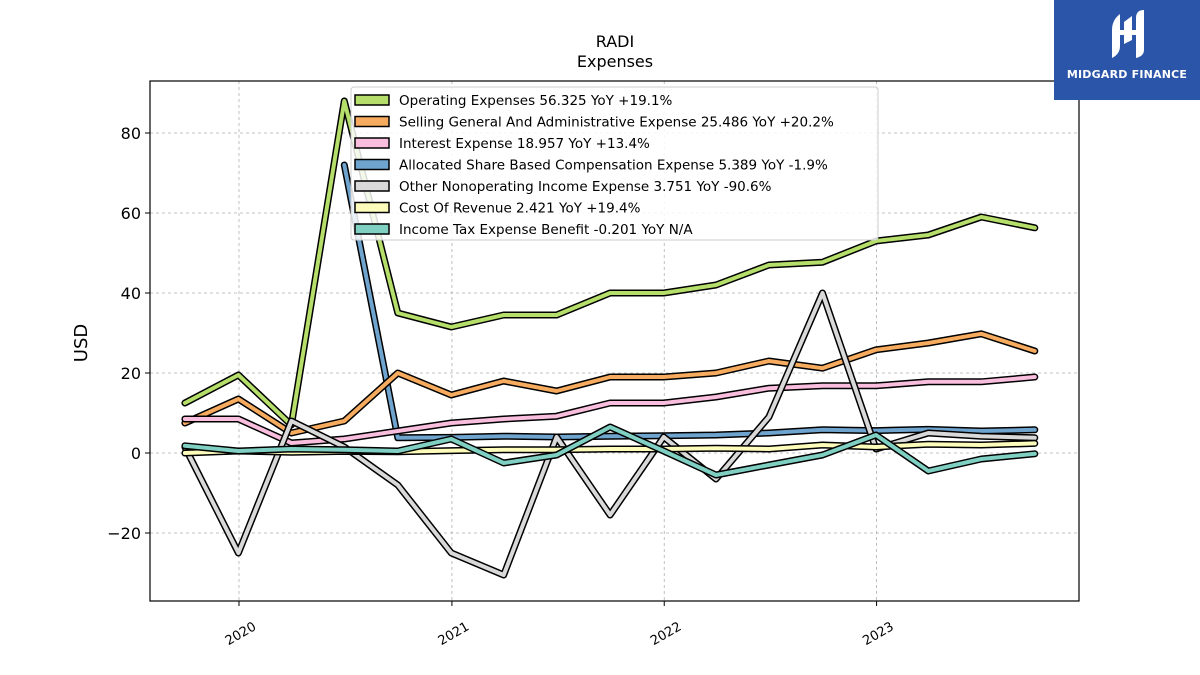 The height and width of the screenshot is (675, 1200). I want to click on brand-logo: MIDGARD FINANCE, so click(1127, 50).